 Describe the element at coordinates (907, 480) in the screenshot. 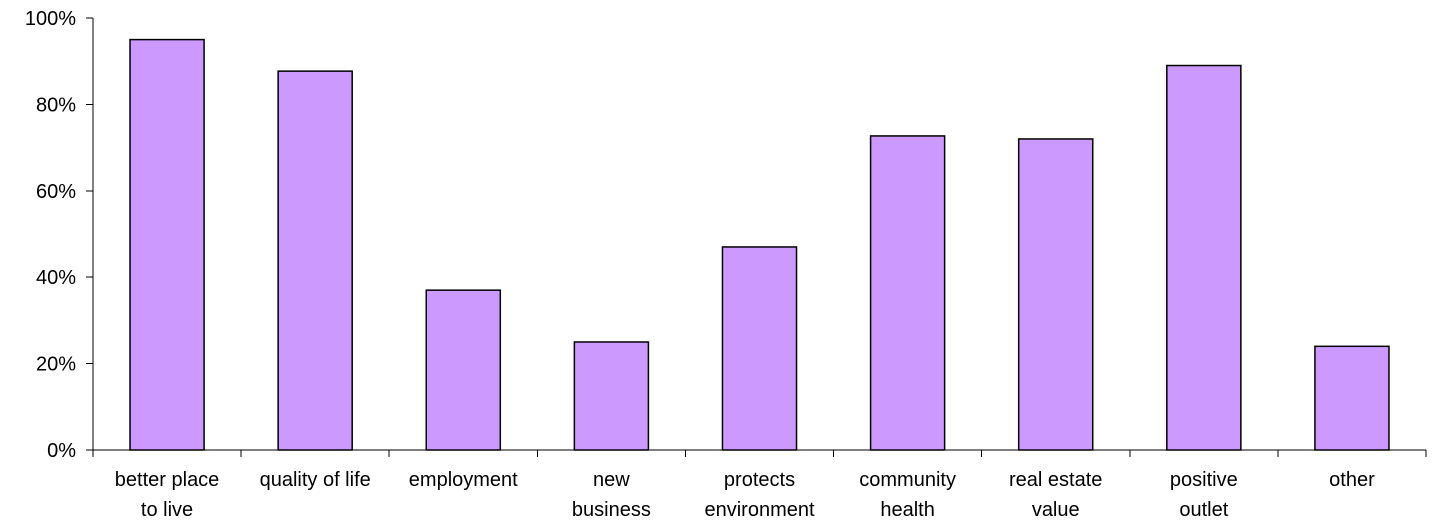

I see `x-category-label-line: community` at that location.